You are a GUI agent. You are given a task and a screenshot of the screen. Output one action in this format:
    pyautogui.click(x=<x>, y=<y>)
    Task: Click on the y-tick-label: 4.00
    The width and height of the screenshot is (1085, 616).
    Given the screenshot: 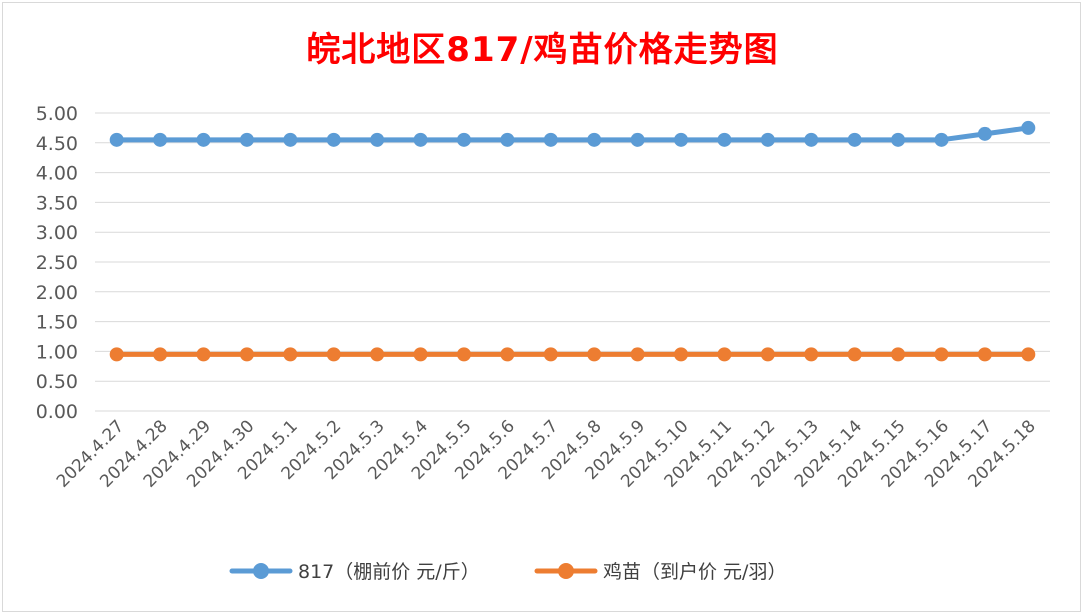 What is the action you would take?
    pyautogui.click(x=57, y=174)
    